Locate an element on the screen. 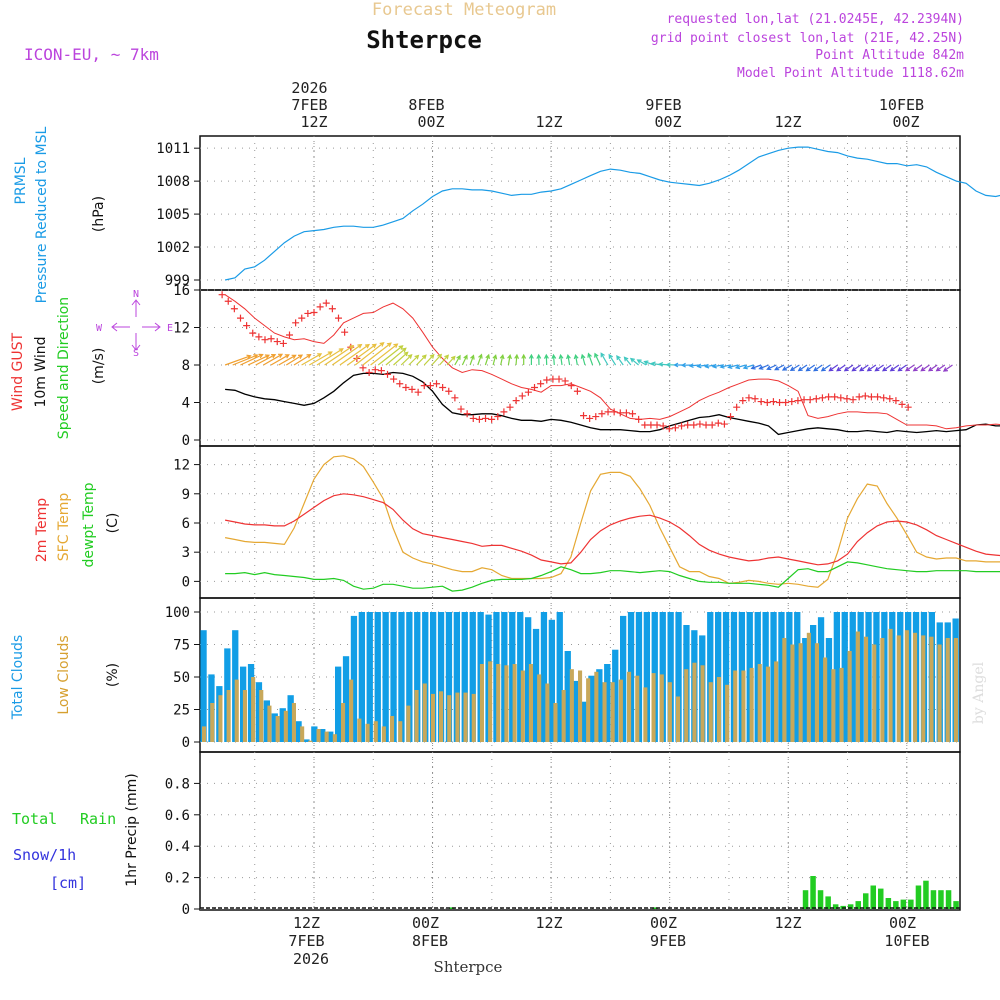 The image size is (1000, 1000). clouds-label-unit: (%) is located at coordinates (113, 675).